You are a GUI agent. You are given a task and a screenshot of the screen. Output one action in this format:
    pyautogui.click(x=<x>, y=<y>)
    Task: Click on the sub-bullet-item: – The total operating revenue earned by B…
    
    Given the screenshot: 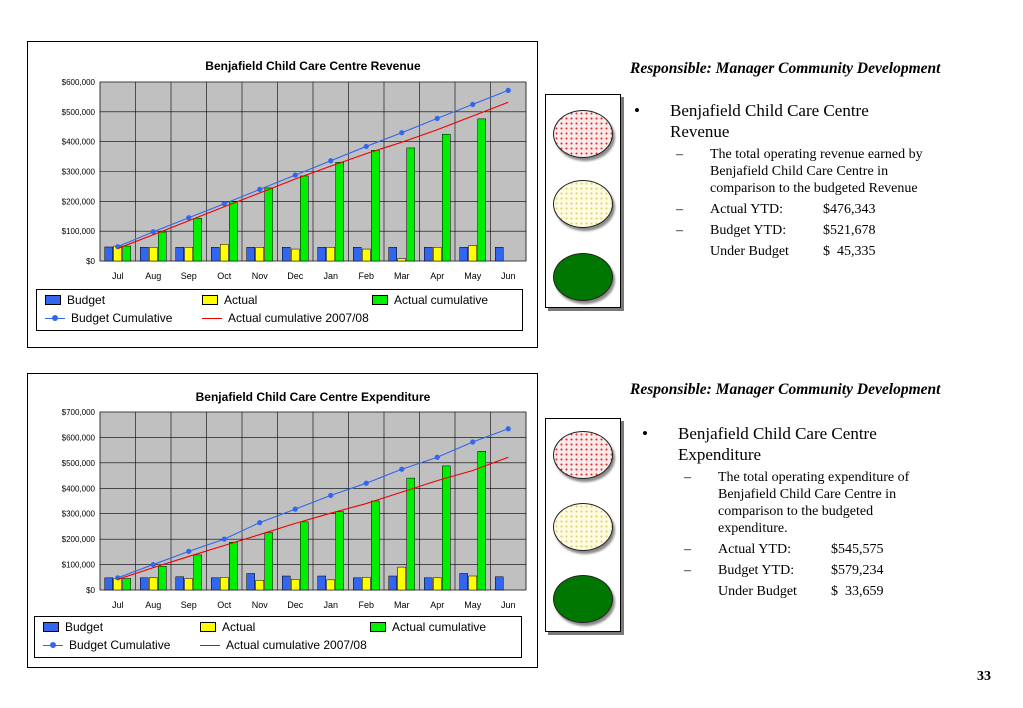 What is the action you would take?
    pyautogui.click(x=795, y=171)
    